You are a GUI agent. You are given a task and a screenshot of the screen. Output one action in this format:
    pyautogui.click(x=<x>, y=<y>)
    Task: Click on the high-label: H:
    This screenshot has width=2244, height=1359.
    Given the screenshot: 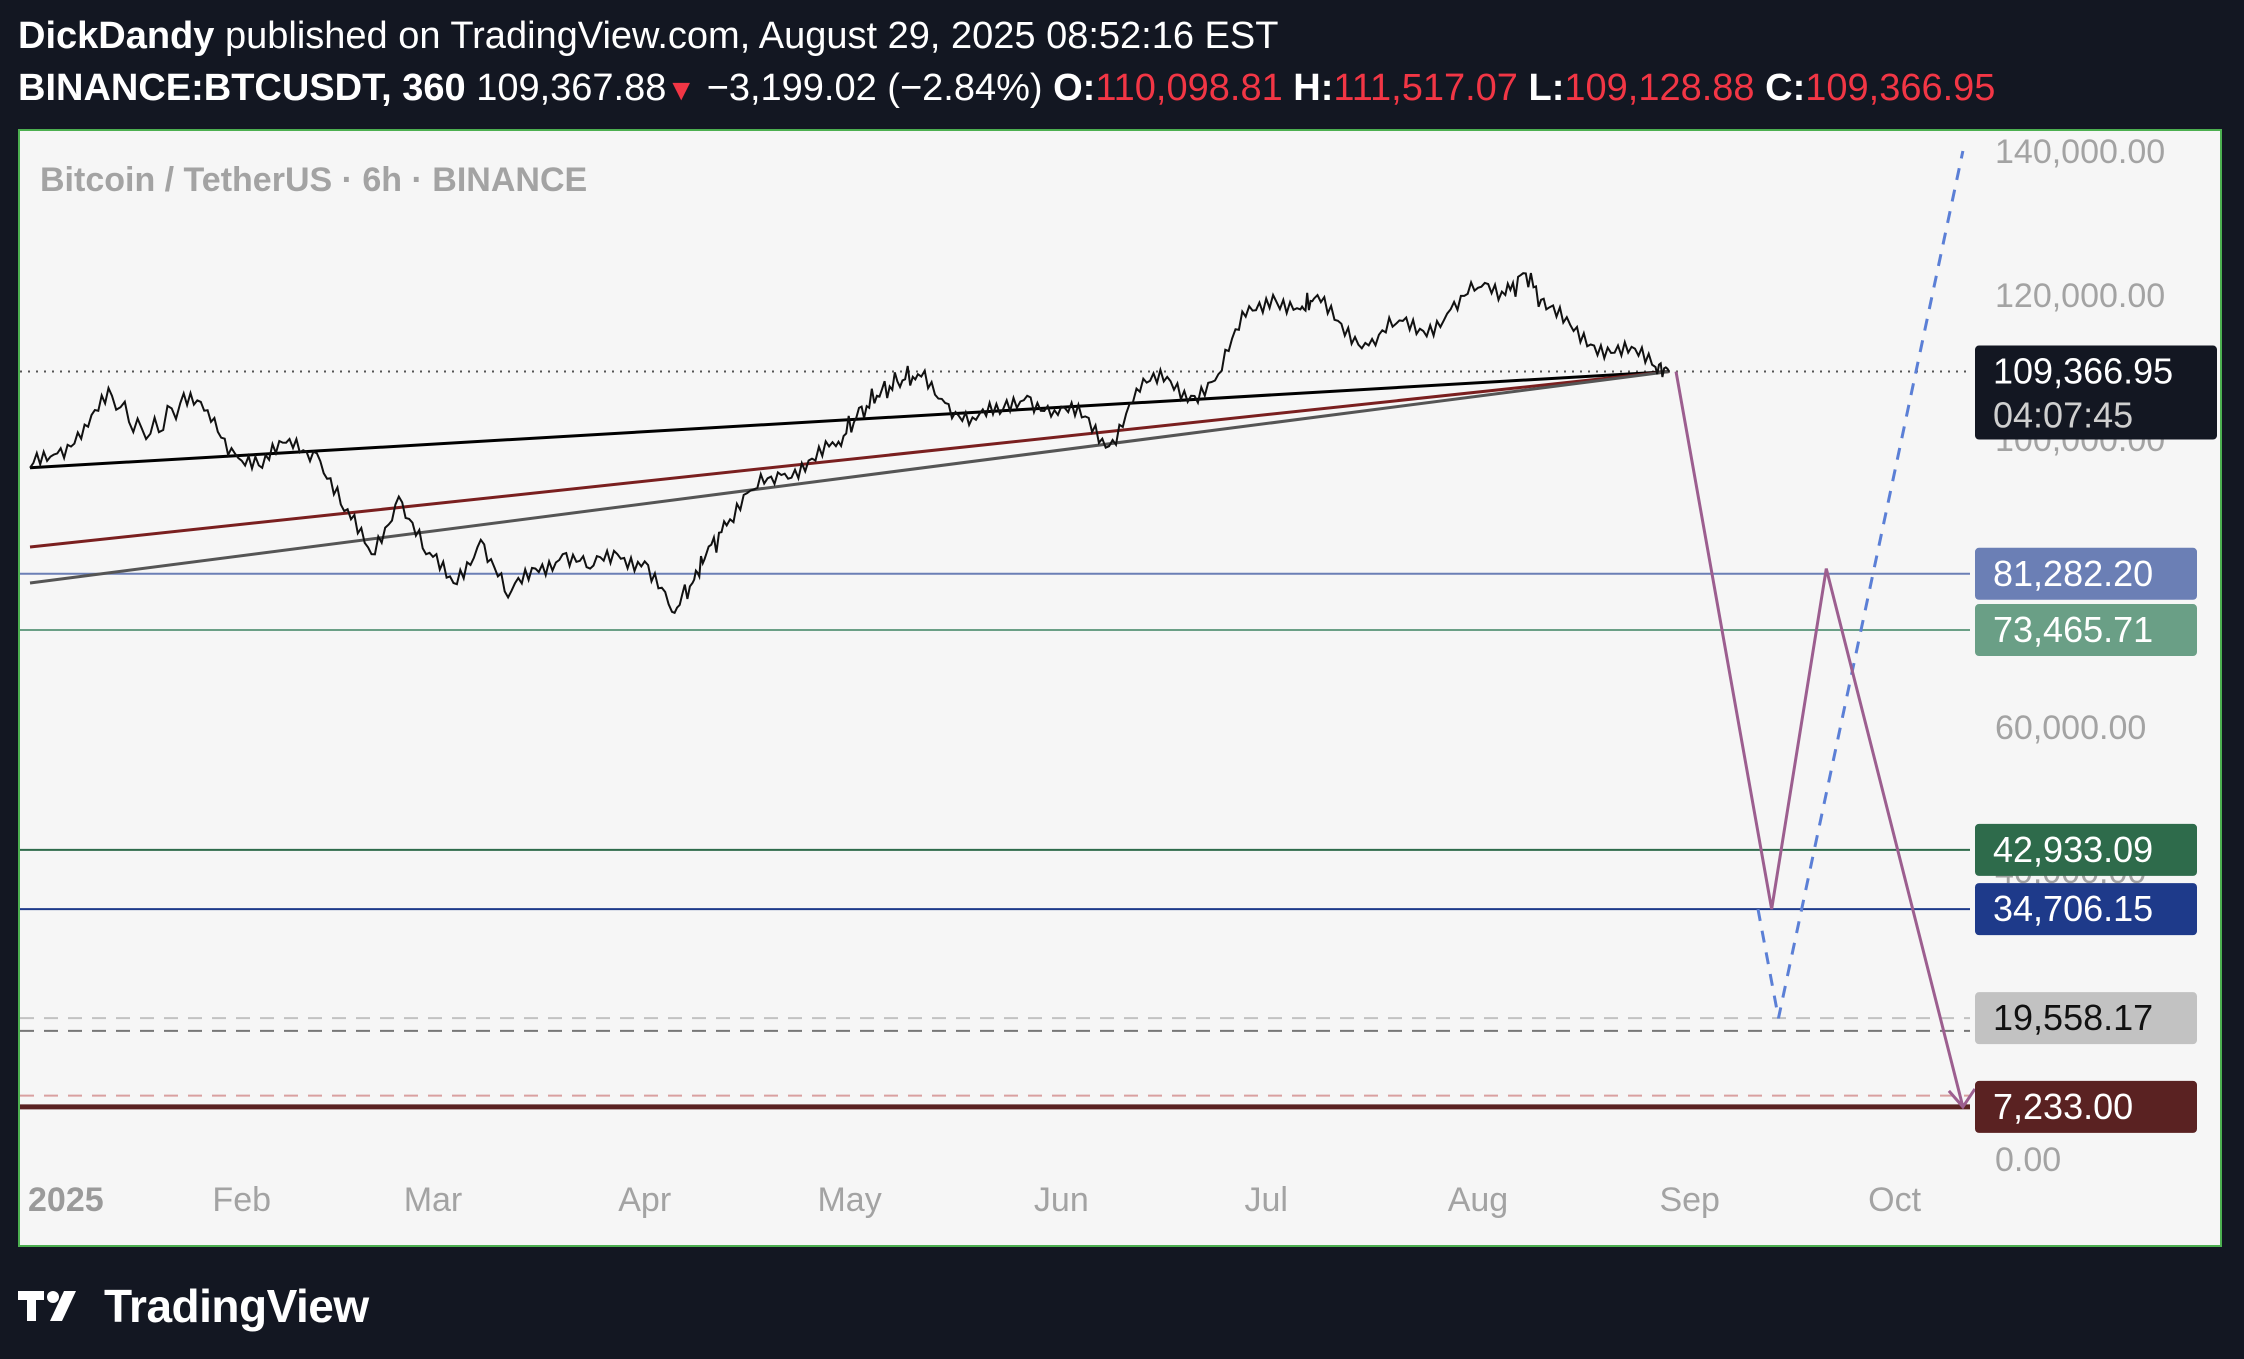 What is the action you would take?
    pyautogui.click(x=1313, y=88)
    